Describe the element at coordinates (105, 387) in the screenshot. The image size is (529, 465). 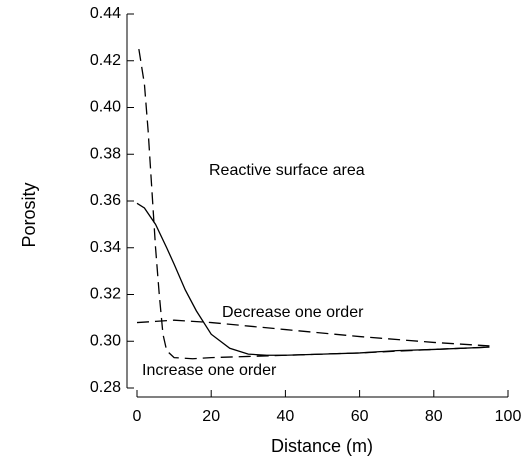
I see `y-tick-label: 0.28` at that location.